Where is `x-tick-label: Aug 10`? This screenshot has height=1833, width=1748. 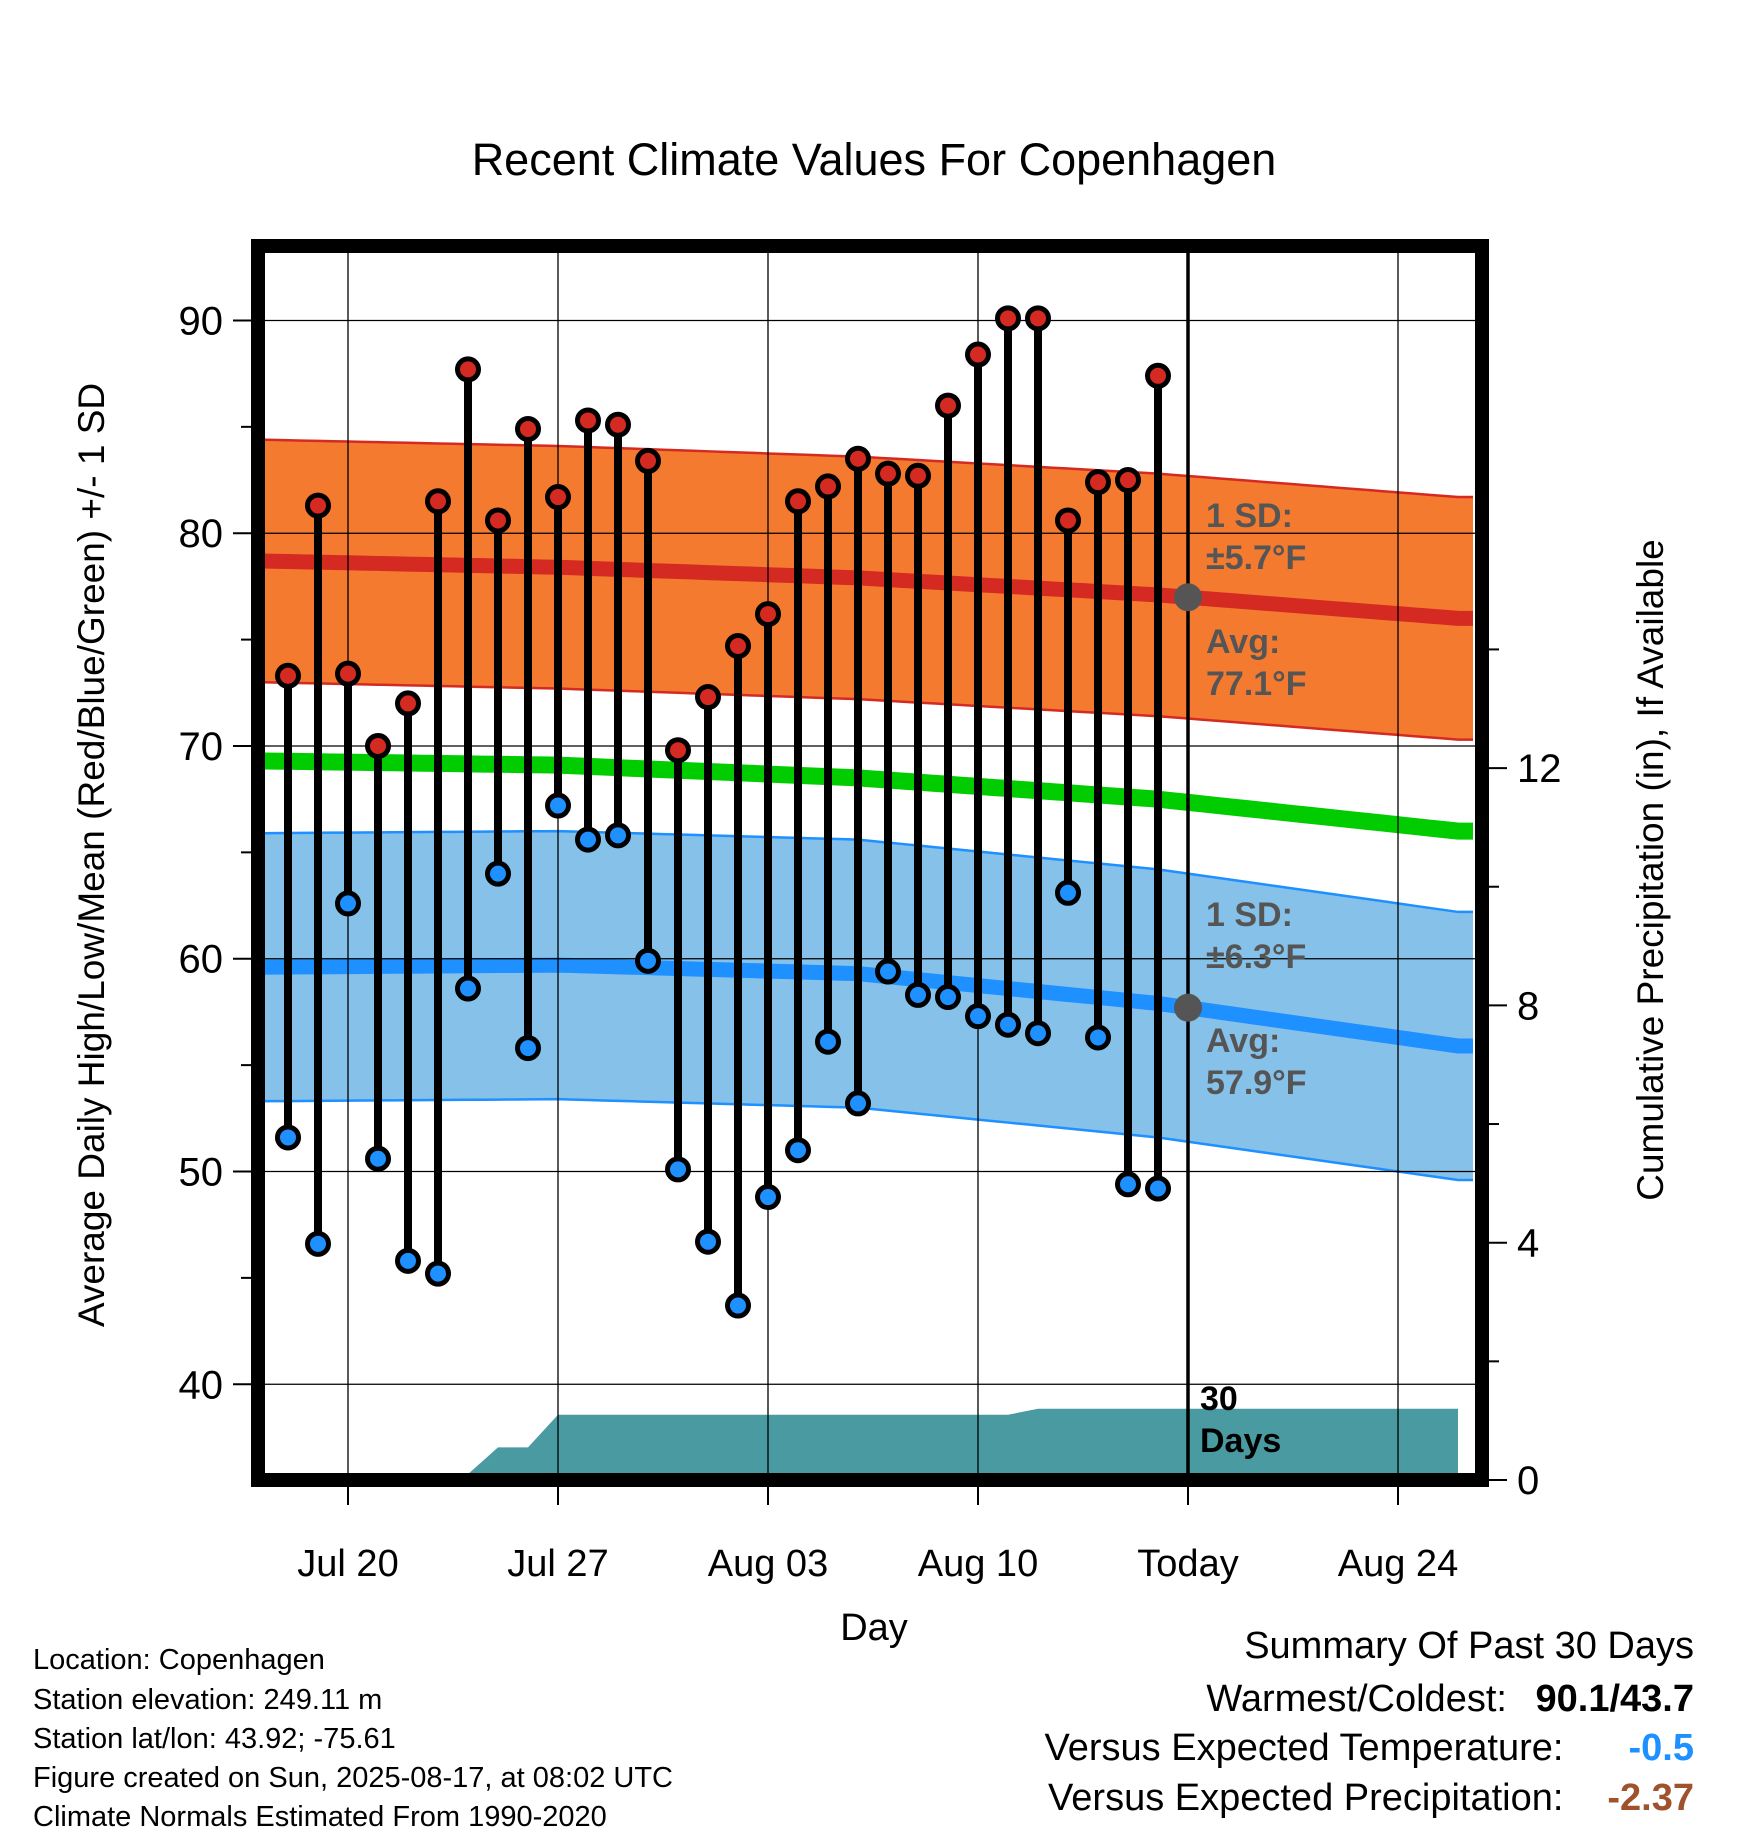 x-tick-label: Aug 10 is located at coordinates (978, 1564).